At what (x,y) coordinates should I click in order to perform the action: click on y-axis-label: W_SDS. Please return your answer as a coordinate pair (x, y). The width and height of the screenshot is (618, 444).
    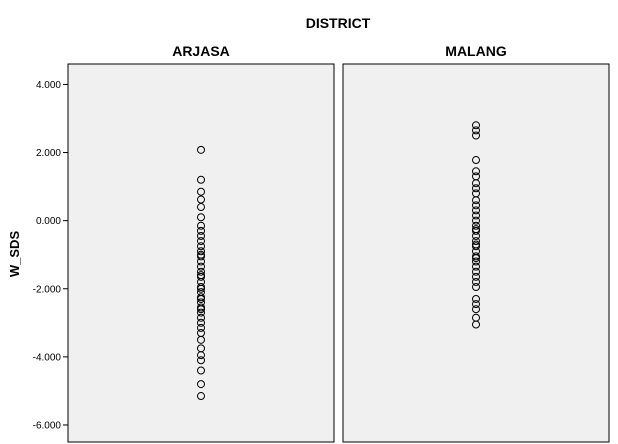
    Looking at the image, I should click on (14, 254).